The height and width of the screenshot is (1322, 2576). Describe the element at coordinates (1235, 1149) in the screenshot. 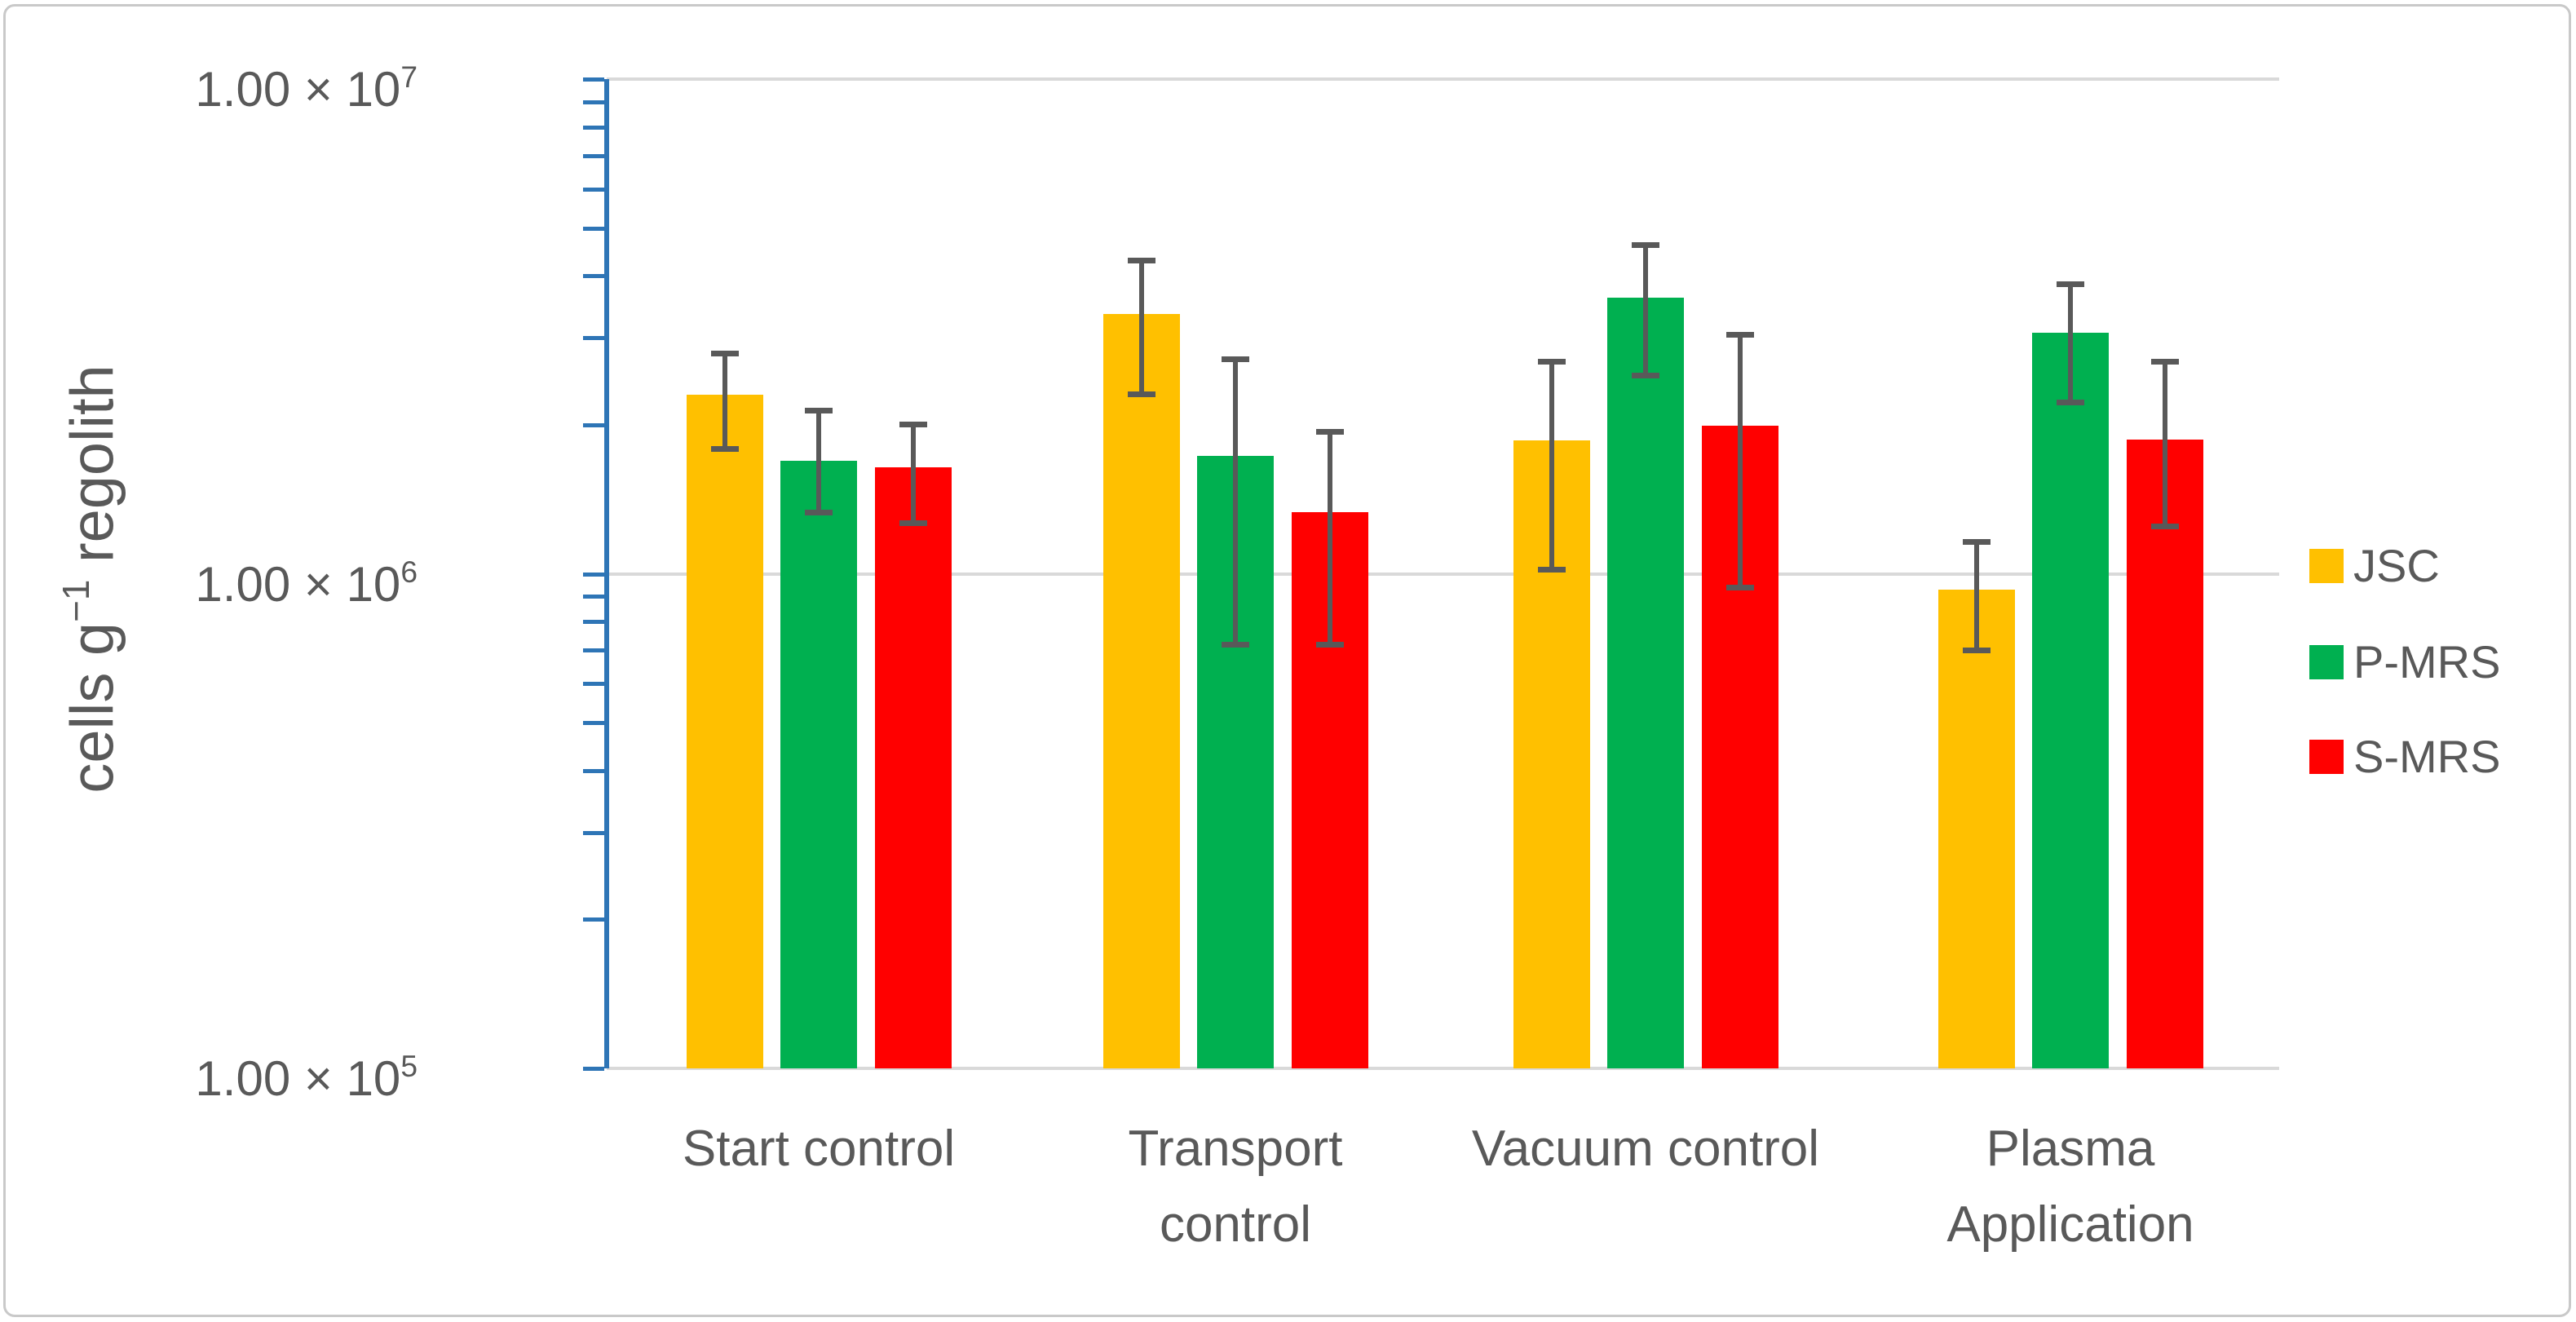

I see `category-label-line: Transport` at that location.